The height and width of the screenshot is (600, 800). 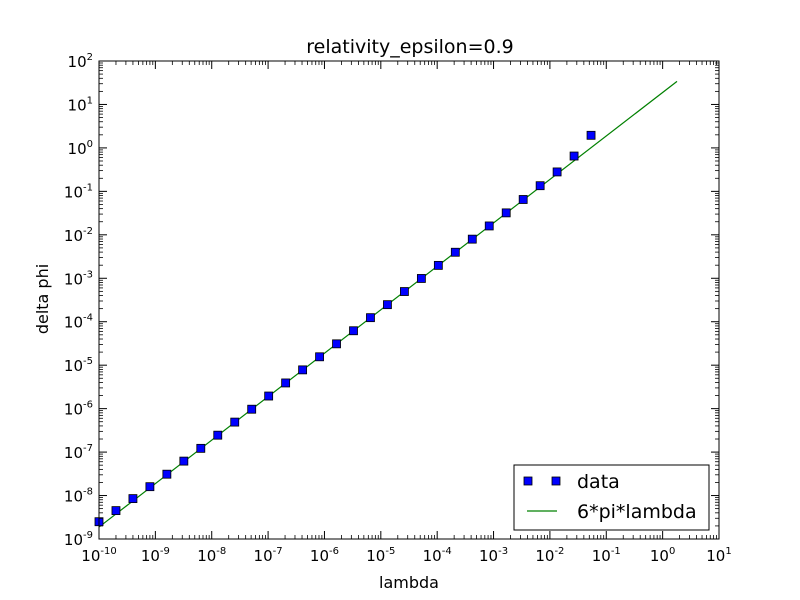 I want to click on x-tick-label: 10⁻⁷, so click(x=268, y=555).